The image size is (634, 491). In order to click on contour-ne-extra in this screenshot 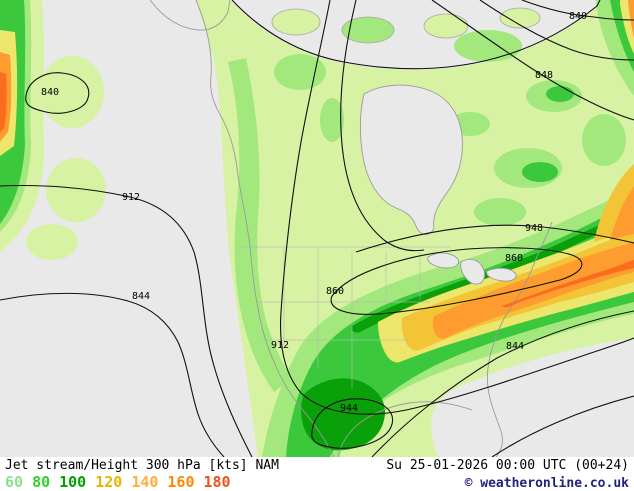, I will do `click(556, 30)`.